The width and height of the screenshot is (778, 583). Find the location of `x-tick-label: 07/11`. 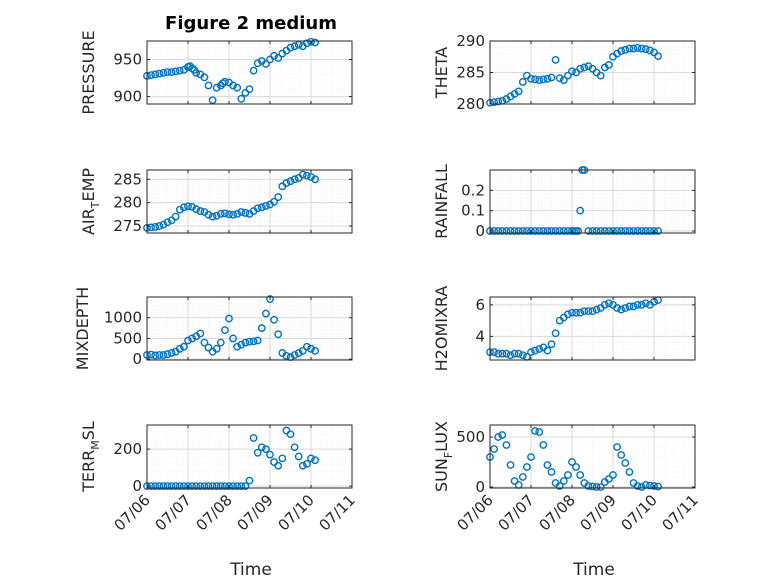

x-tick-label: 07/11 is located at coordinates (337, 512).